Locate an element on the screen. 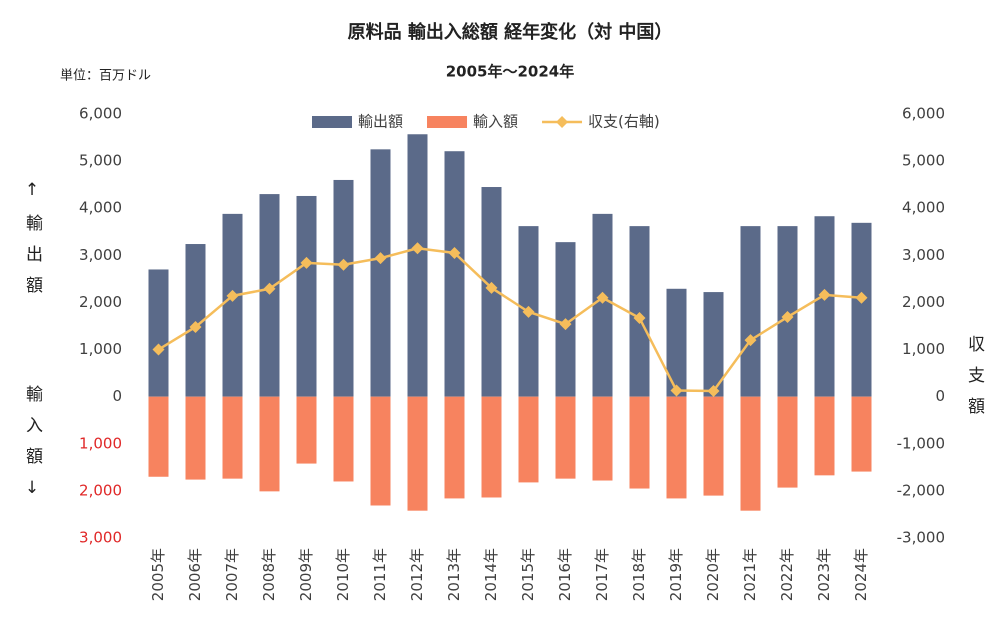  x-tick-label: 2018年 is located at coordinates (639, 574).